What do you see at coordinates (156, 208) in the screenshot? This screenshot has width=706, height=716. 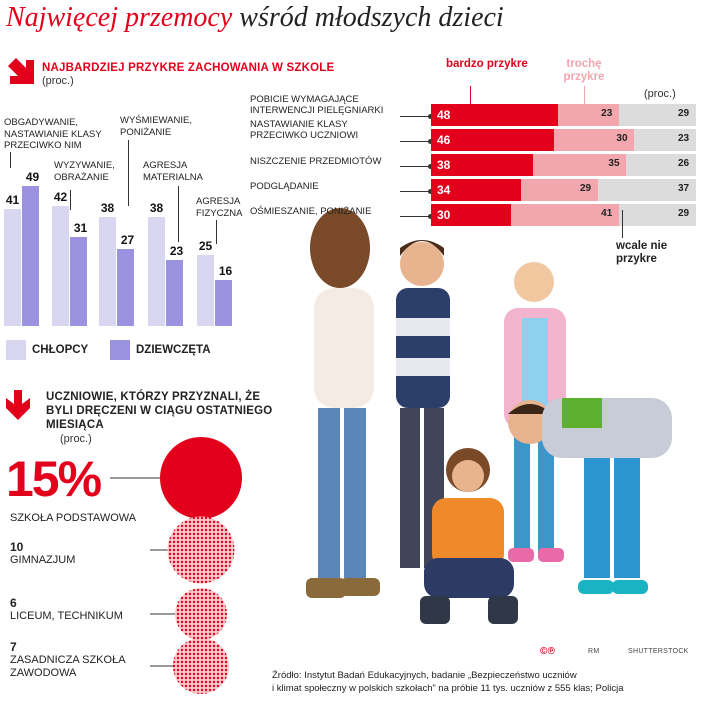 I see `chart1-value-3-0: 38` at bounding box center [156, 208].